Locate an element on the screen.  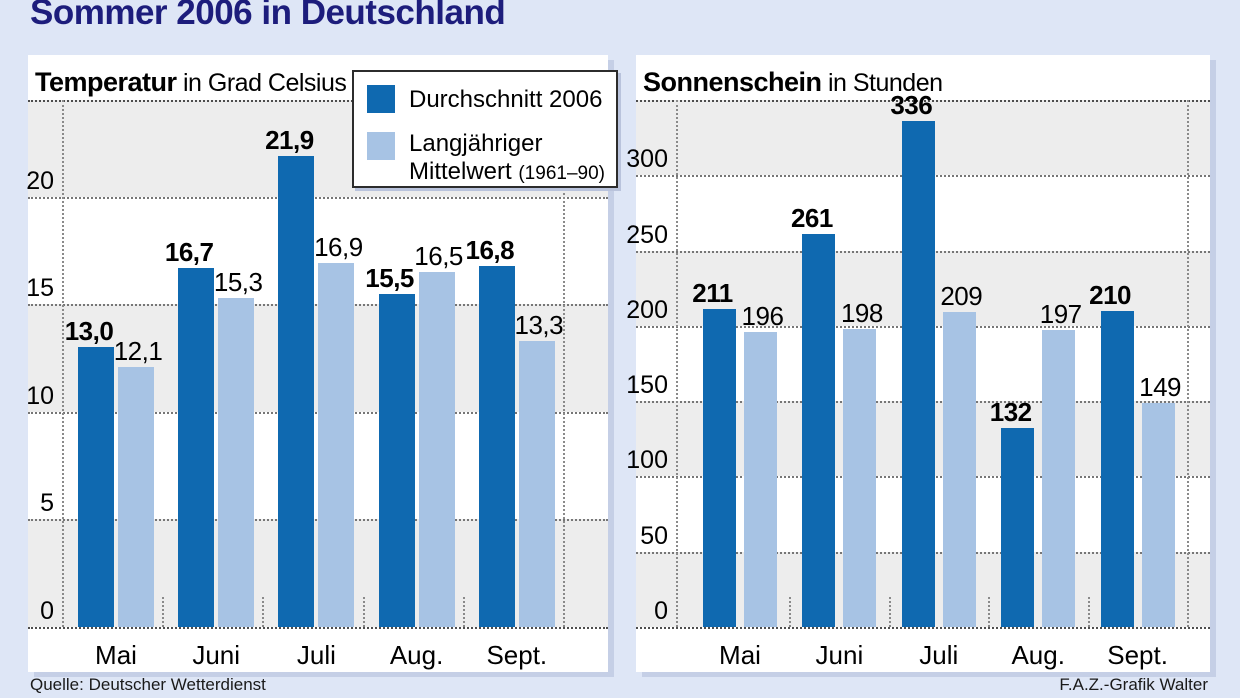
y-axis-label: 300 is located at coordinates (647, 159).